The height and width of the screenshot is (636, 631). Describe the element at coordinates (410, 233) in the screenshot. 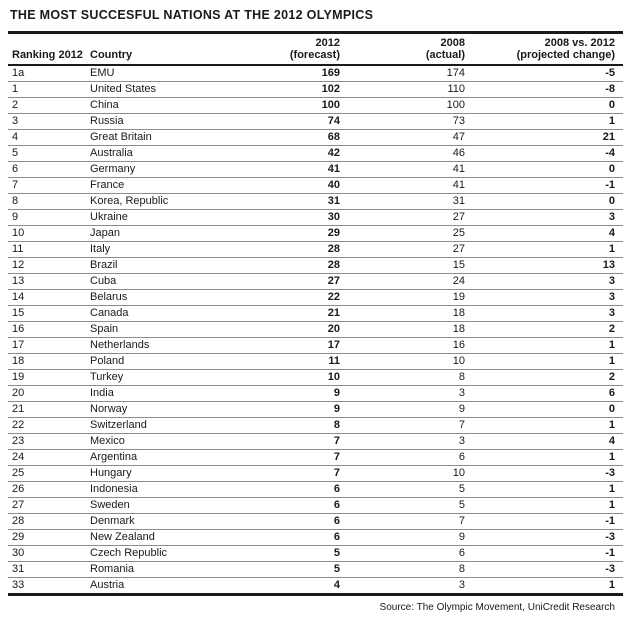

I see `actual-cell: 25` at that location.